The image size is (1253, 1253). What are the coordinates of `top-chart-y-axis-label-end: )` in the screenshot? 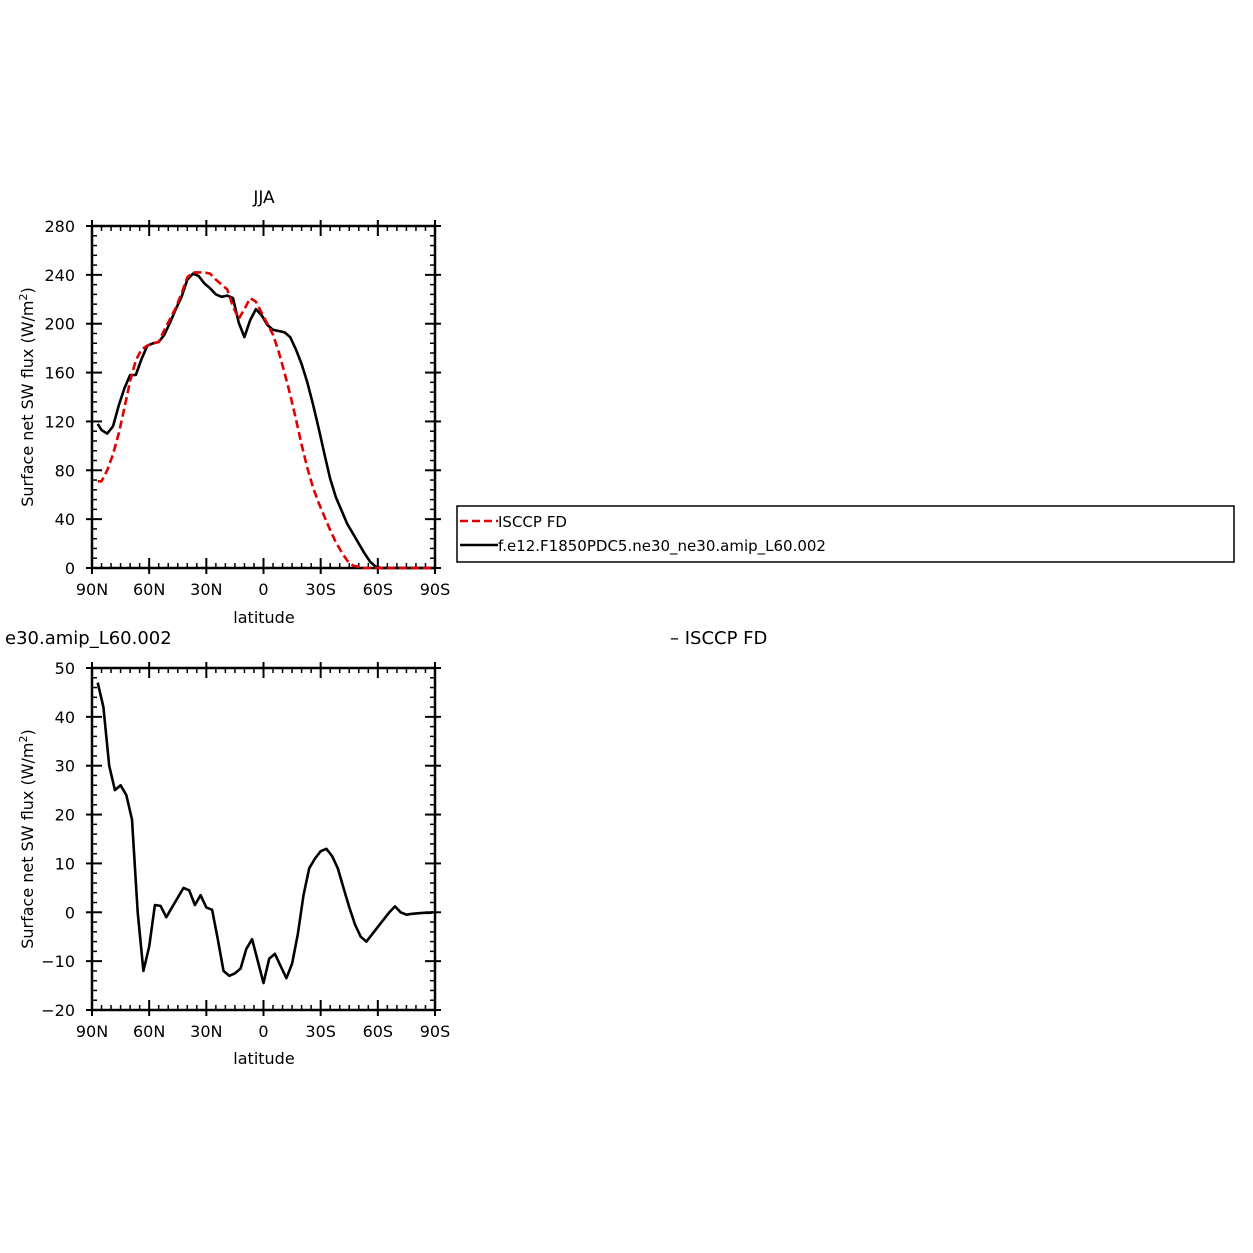 It's located at (27, 290).